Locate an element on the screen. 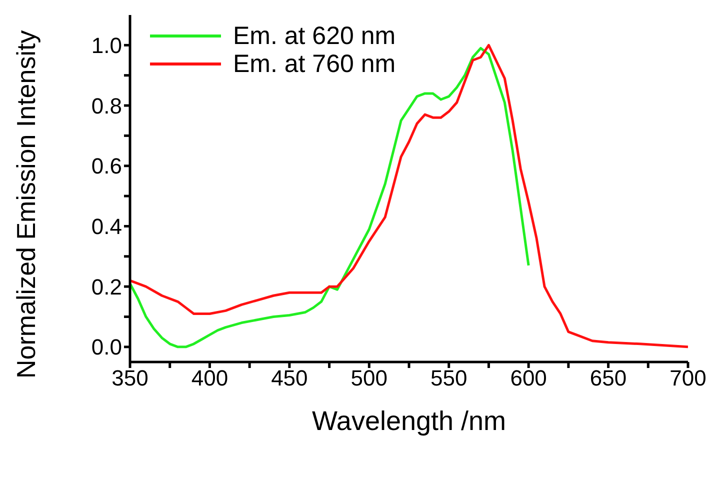 This screenshot has height=498, width=716. y-tick-label: 0.8 is located at coordinates (106, 105).